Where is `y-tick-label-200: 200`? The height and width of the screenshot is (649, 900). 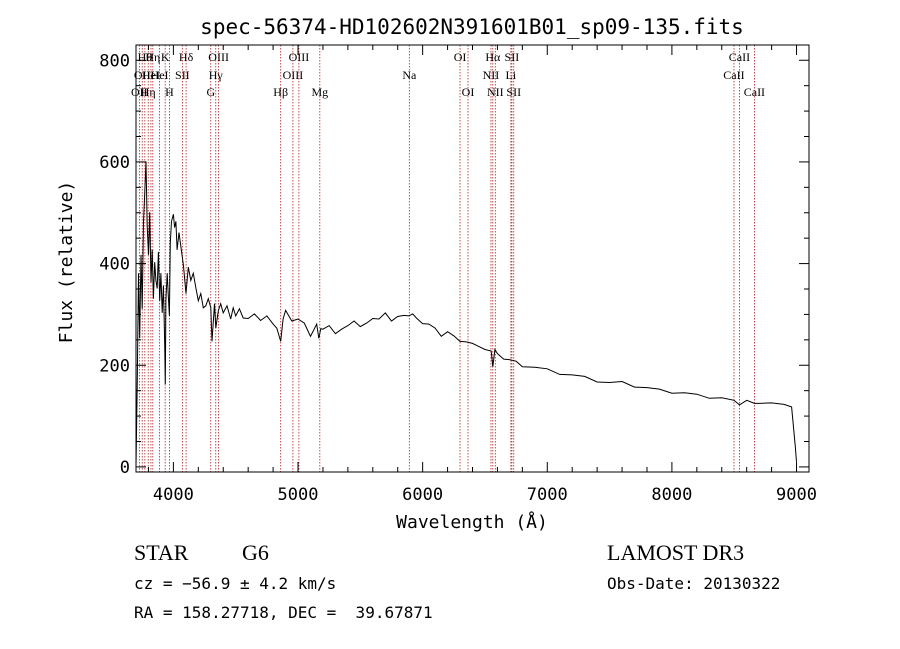 y-tick-label-200: 200 is located at coordinates (114, 366).